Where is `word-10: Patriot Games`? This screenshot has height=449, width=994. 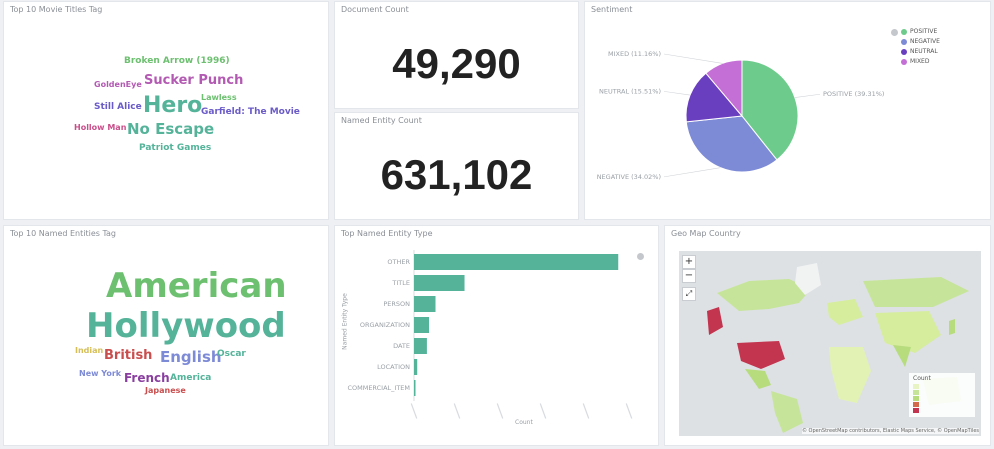 word-10: Patriot Games is located at coordinates (175, 148).